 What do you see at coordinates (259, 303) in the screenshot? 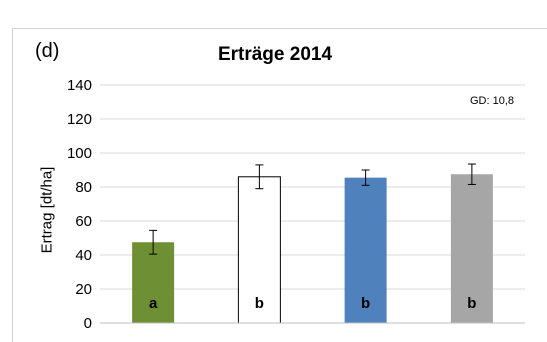
I see `significance-letter-2: b` at bounding box center [259, 303].